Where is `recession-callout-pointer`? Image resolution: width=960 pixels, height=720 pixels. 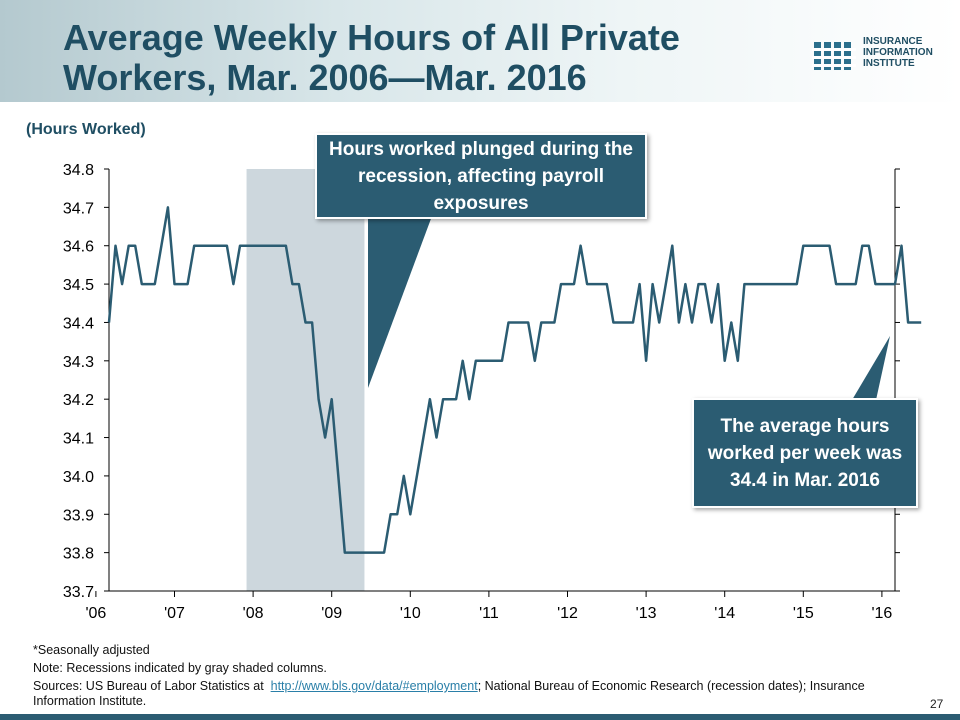
recession-callout-pointer is located at coordinates (400, 302).